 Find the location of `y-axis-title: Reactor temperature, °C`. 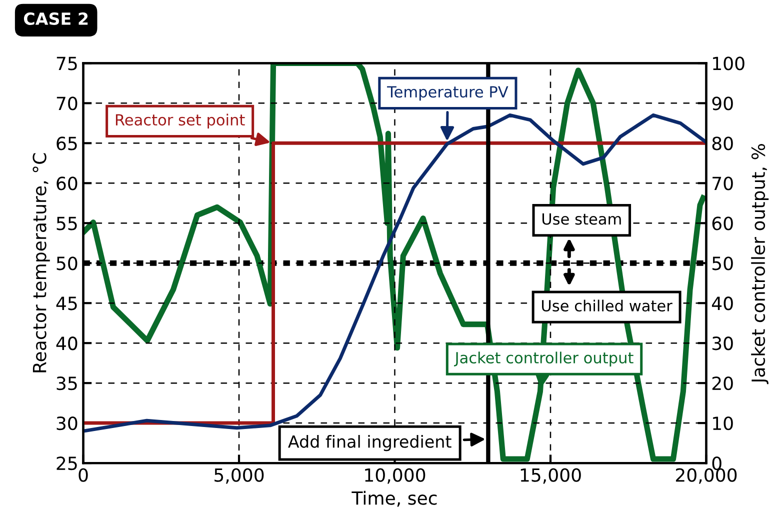

y-axis-title: Reactor temperature, °C is located at coordinates (41, 262).